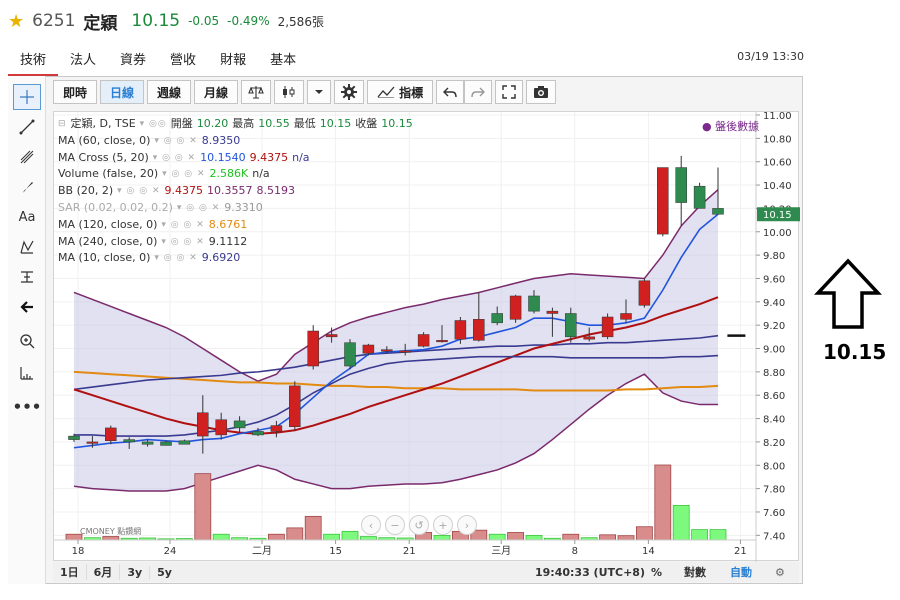 This screenshot has height=600, width=900. What do you see at coordinates (27, 277) in the screenshot?
I see `projection-tool-icon` at bounding box center [27, 277].